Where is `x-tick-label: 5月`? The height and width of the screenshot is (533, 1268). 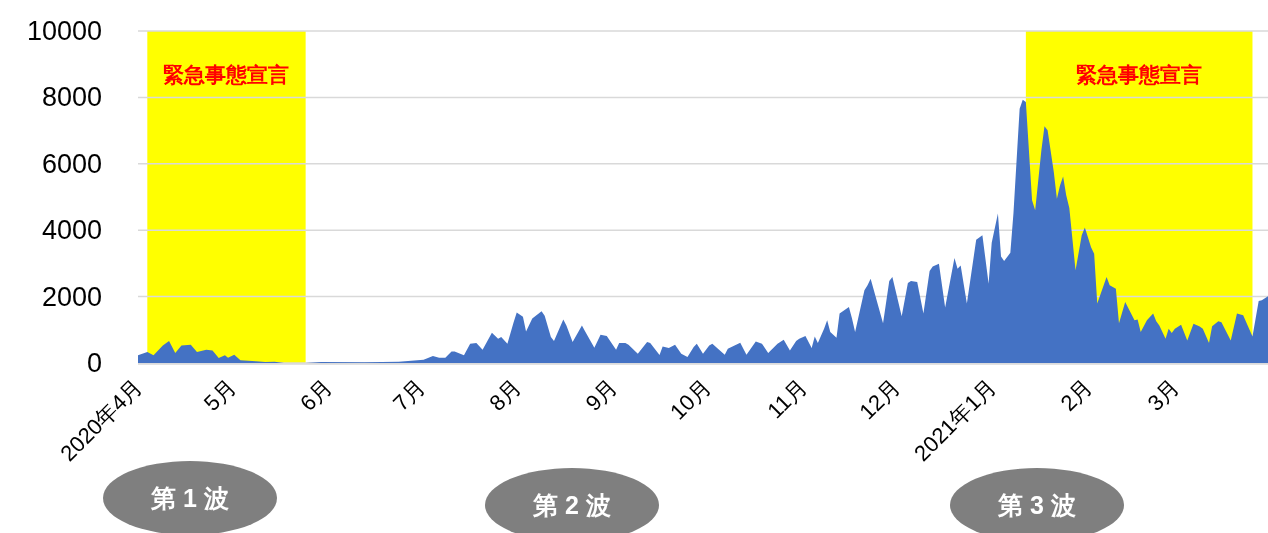
x-tick-label: 5月 is located at coordinates (219, 394).